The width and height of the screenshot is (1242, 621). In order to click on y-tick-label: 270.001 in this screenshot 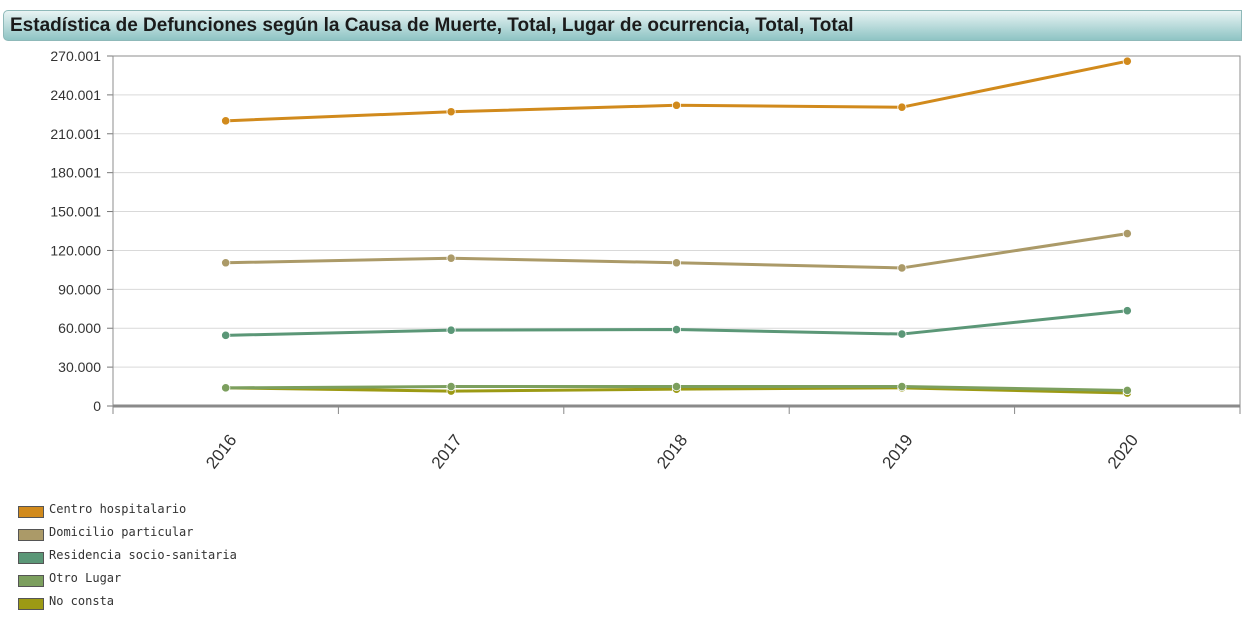, I will do `click(75, 56)`.